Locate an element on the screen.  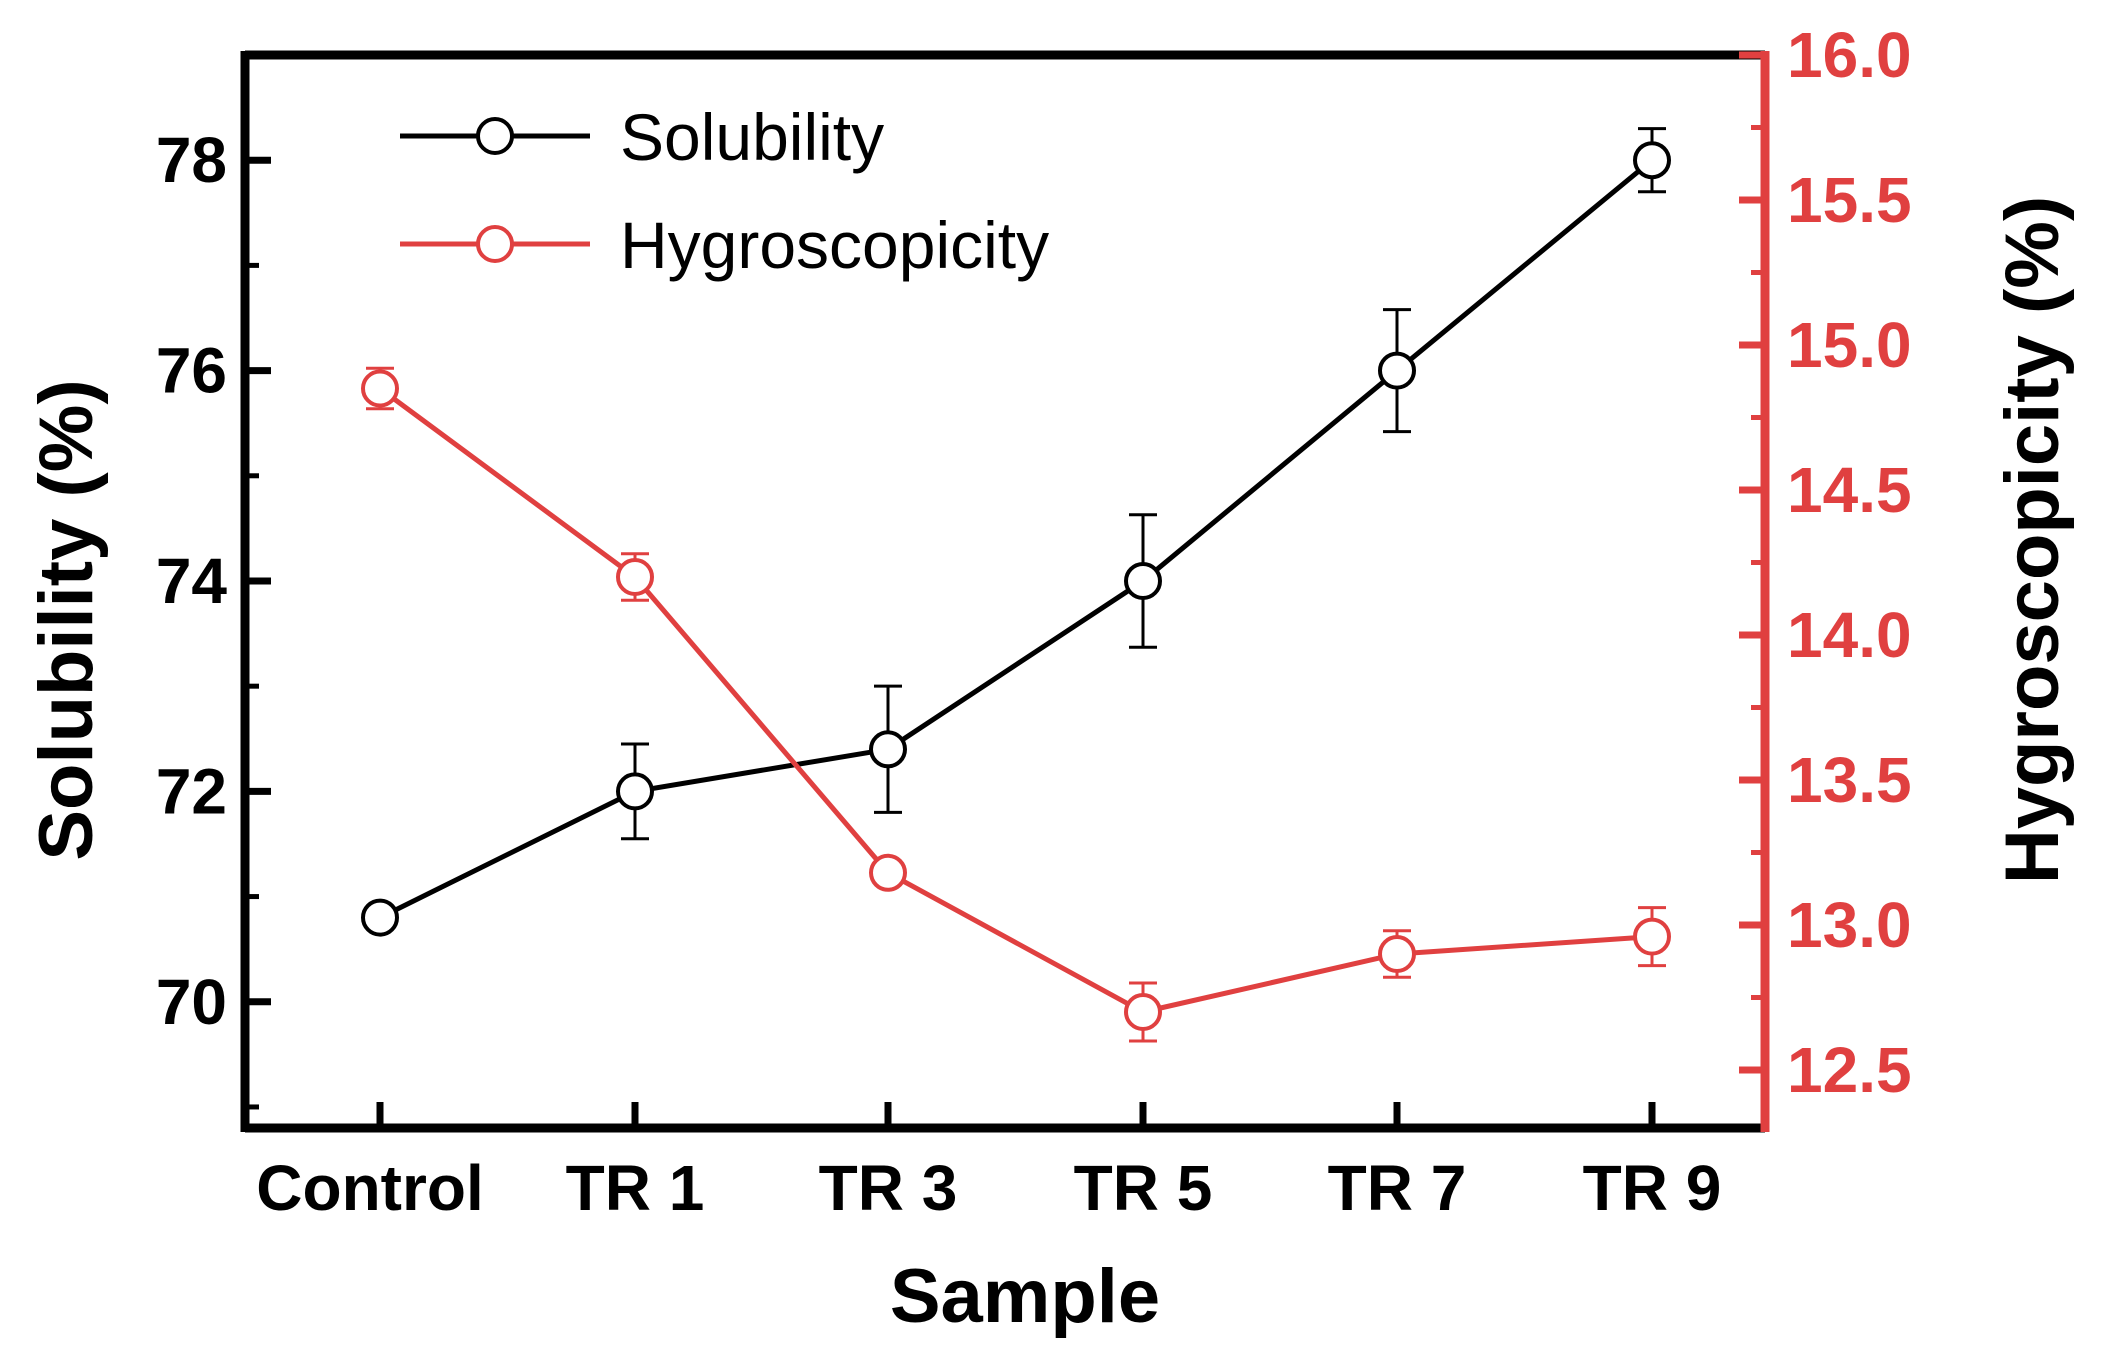
x-tick-label-3: TR 5 is located at coordinates (1143, 1188).